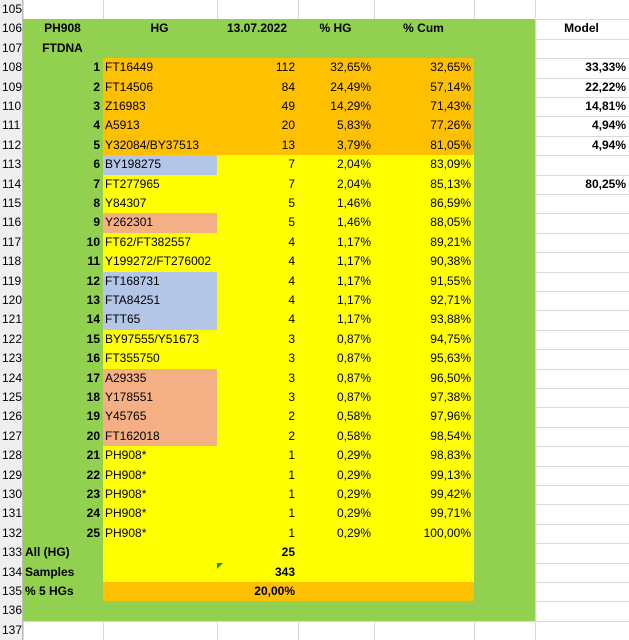  What do you see at coordinates (50, 571) in the screenshot?
I see `samples-label: Samples` at bounding box center [50, 571].